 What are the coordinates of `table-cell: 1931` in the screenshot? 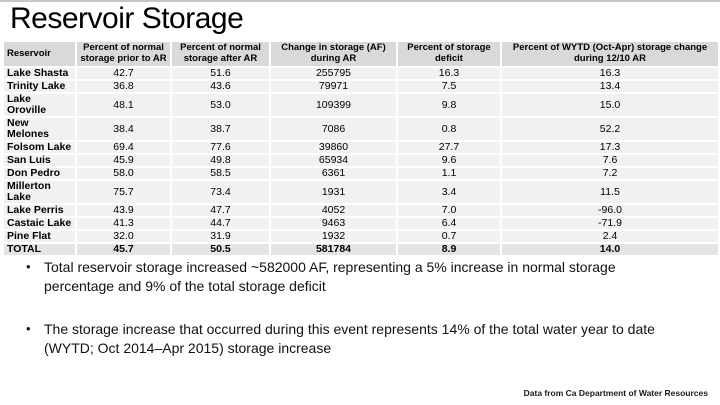 It's located at (333, 192).